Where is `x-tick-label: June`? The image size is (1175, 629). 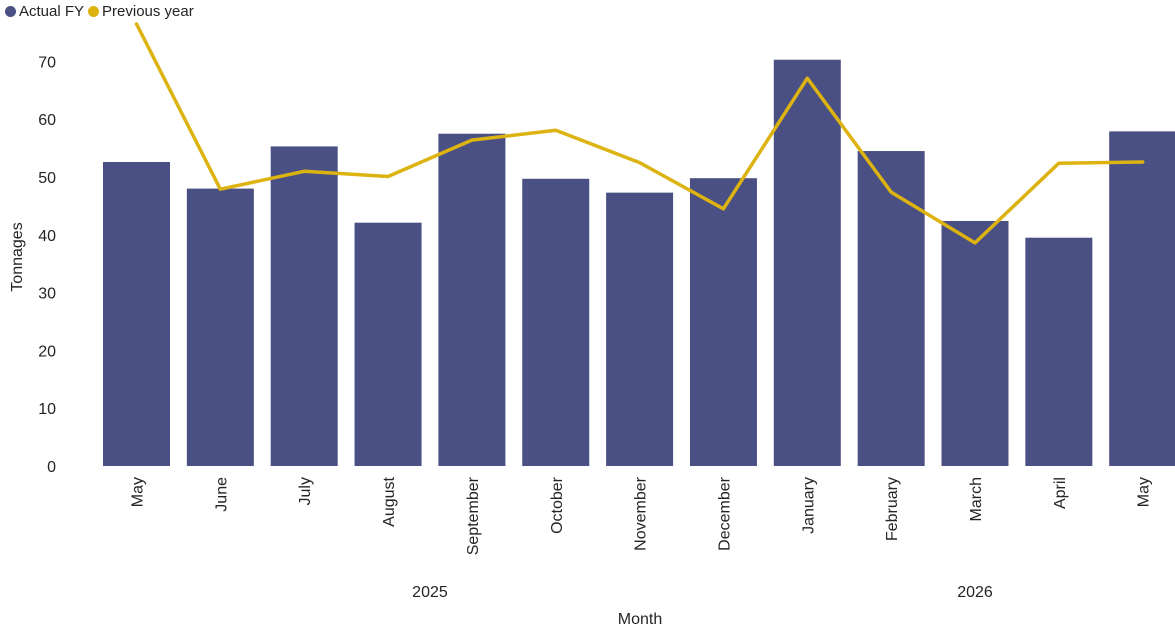 x-tick-label: June is located at coordinates (221, 494).